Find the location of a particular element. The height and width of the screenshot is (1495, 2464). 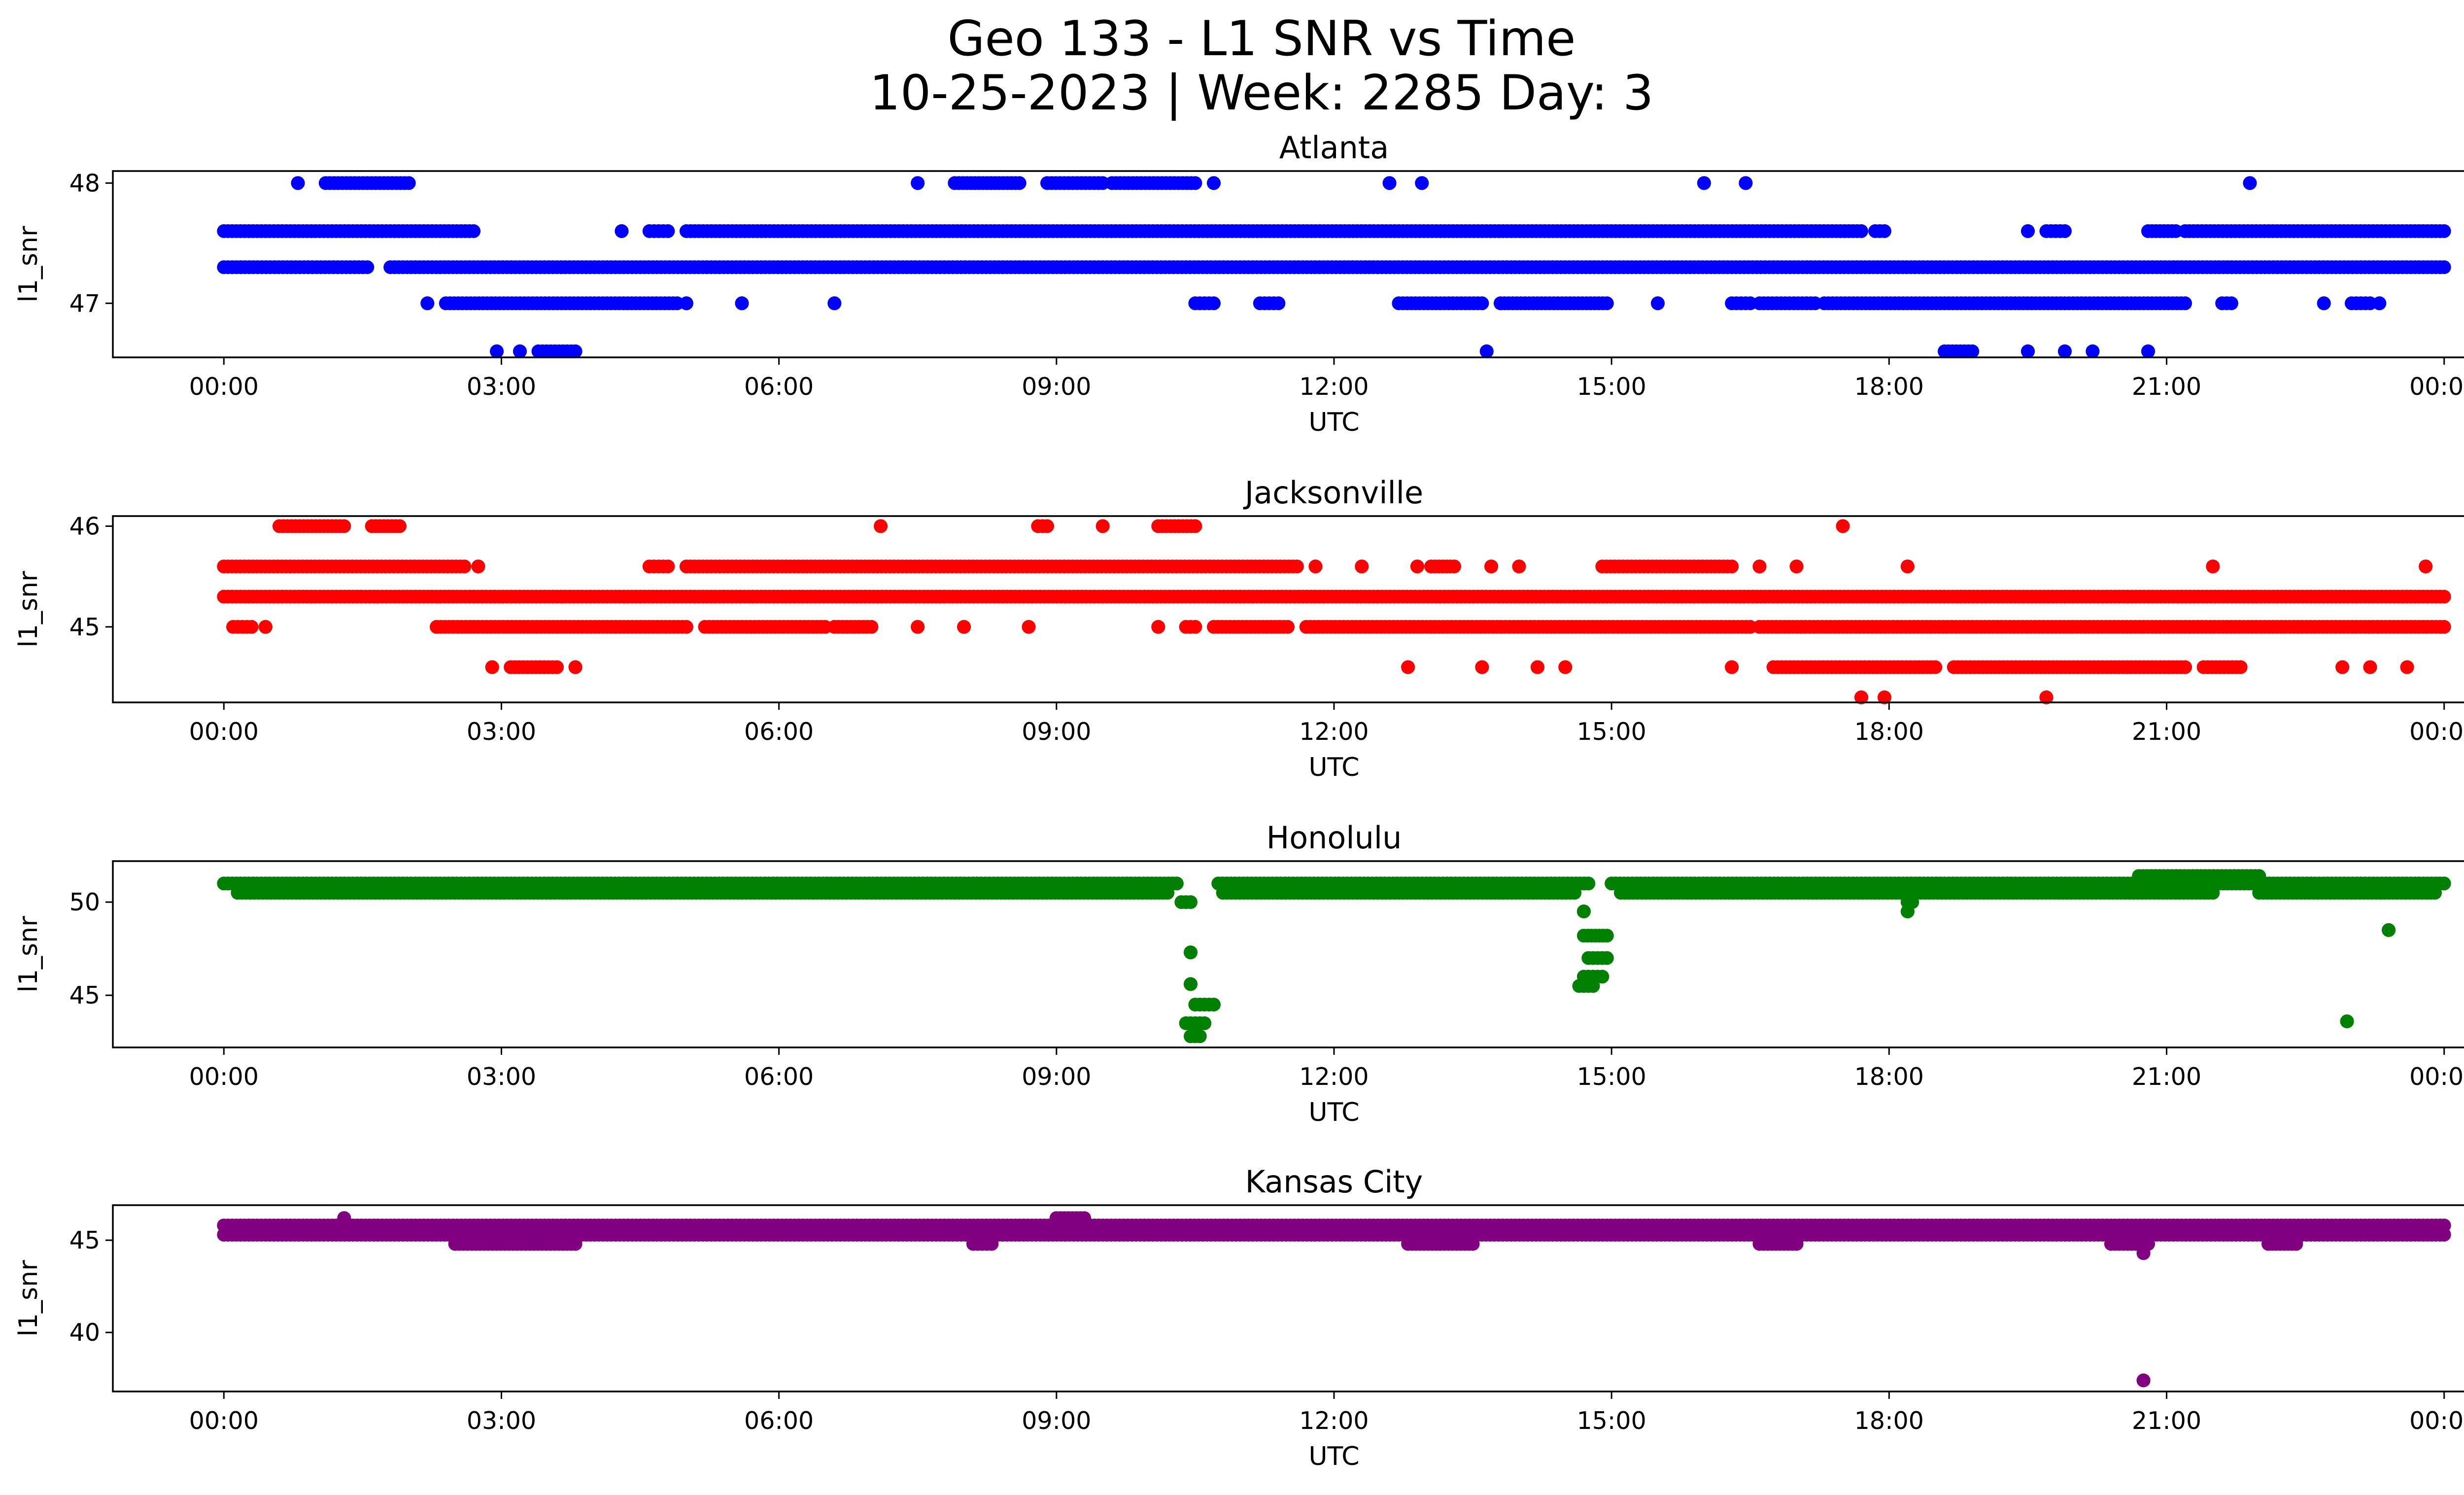

y-tick-label: 50 is located at coordinates (84, 902).